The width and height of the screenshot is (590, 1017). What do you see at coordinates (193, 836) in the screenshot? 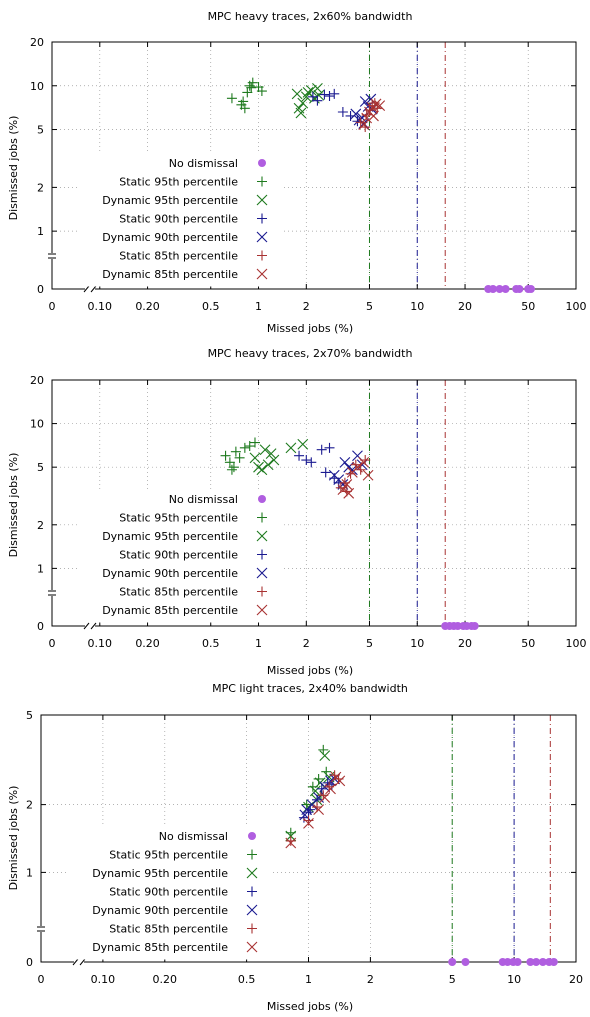
I see `legend-label: No dismissal` at bounding box center [193, 836].